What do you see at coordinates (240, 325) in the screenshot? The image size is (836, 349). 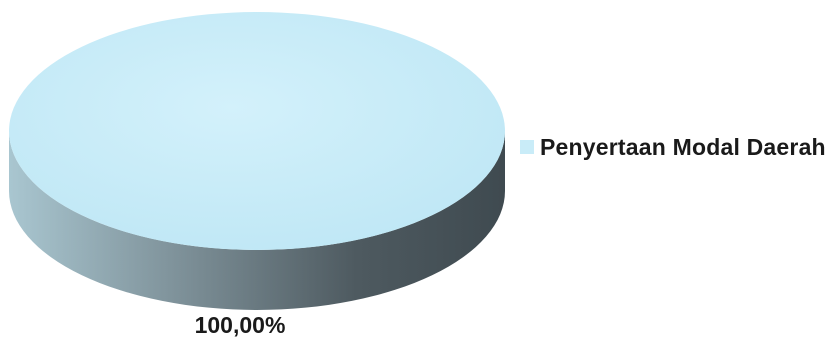 I see `slice-value-label: 100,00%` at bounding box center [240, 325].